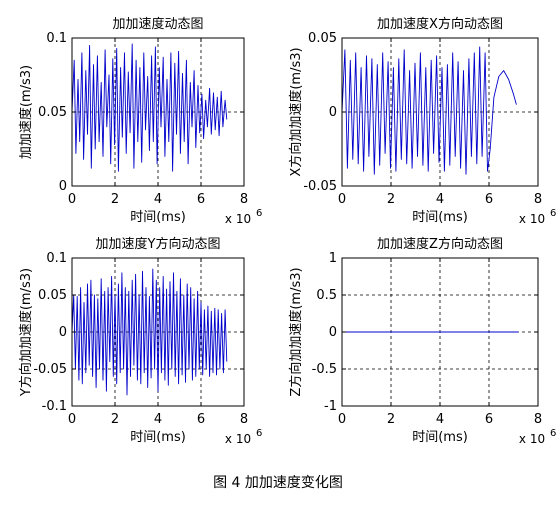  Describe the element at coordinates (333, 258) in the screenshot. I see `y-tick-label: 1` at that location.